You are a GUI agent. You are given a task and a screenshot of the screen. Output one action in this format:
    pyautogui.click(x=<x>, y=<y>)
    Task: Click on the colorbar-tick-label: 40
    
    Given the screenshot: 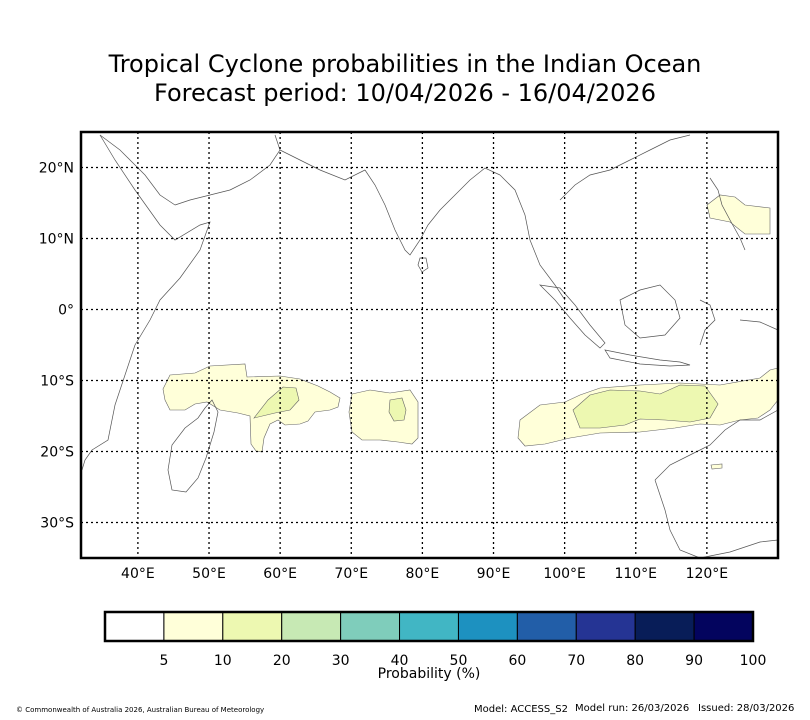 What is the action you would take?
    pyautogui.click(x=400, y=661)
    